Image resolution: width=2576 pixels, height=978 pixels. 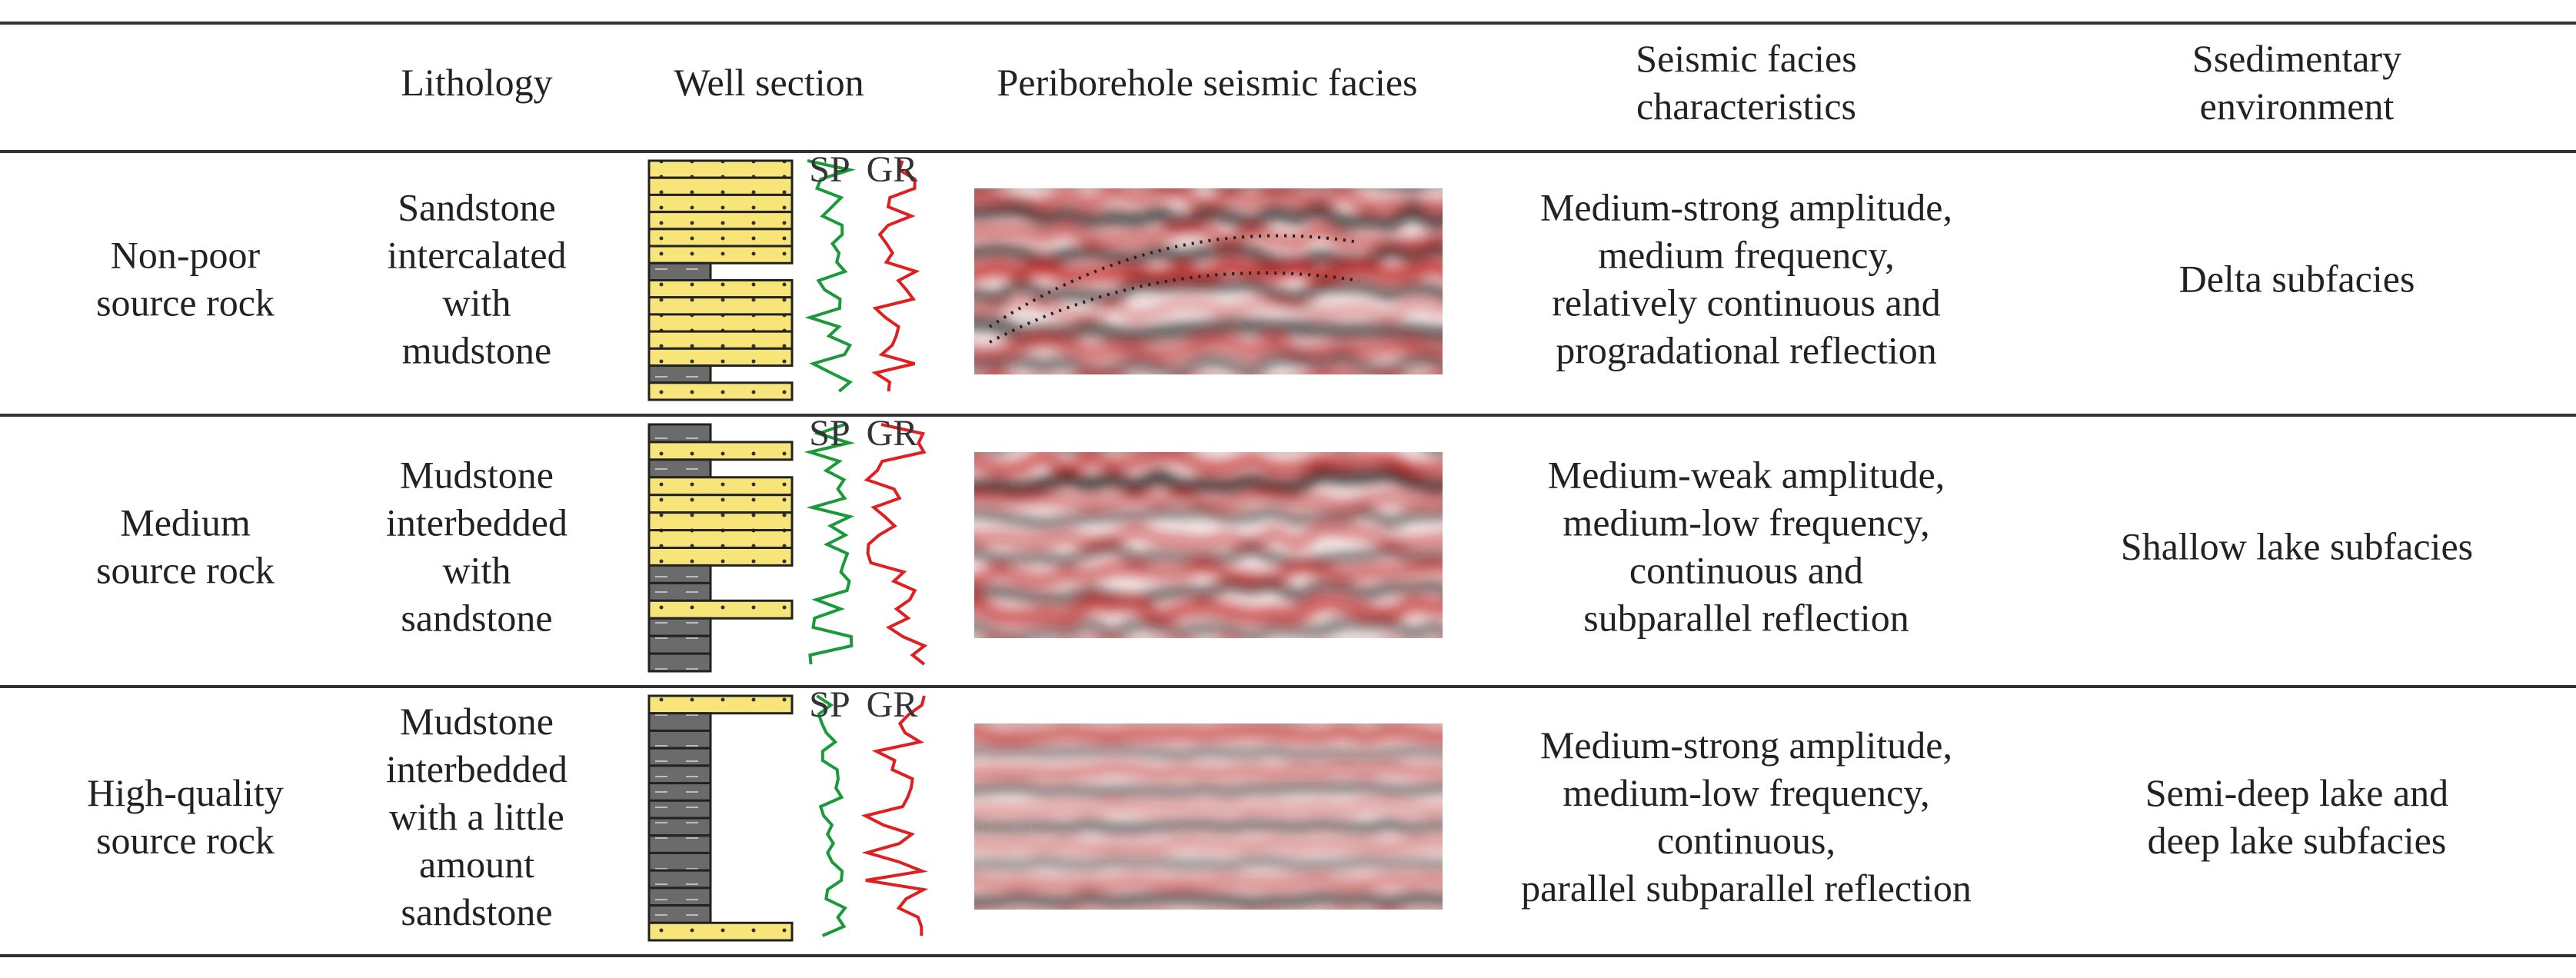 What do you see at coordinates (476, 864) in the screenshot?
I see `lithology-line: amount` at bounding box center [476, 864].